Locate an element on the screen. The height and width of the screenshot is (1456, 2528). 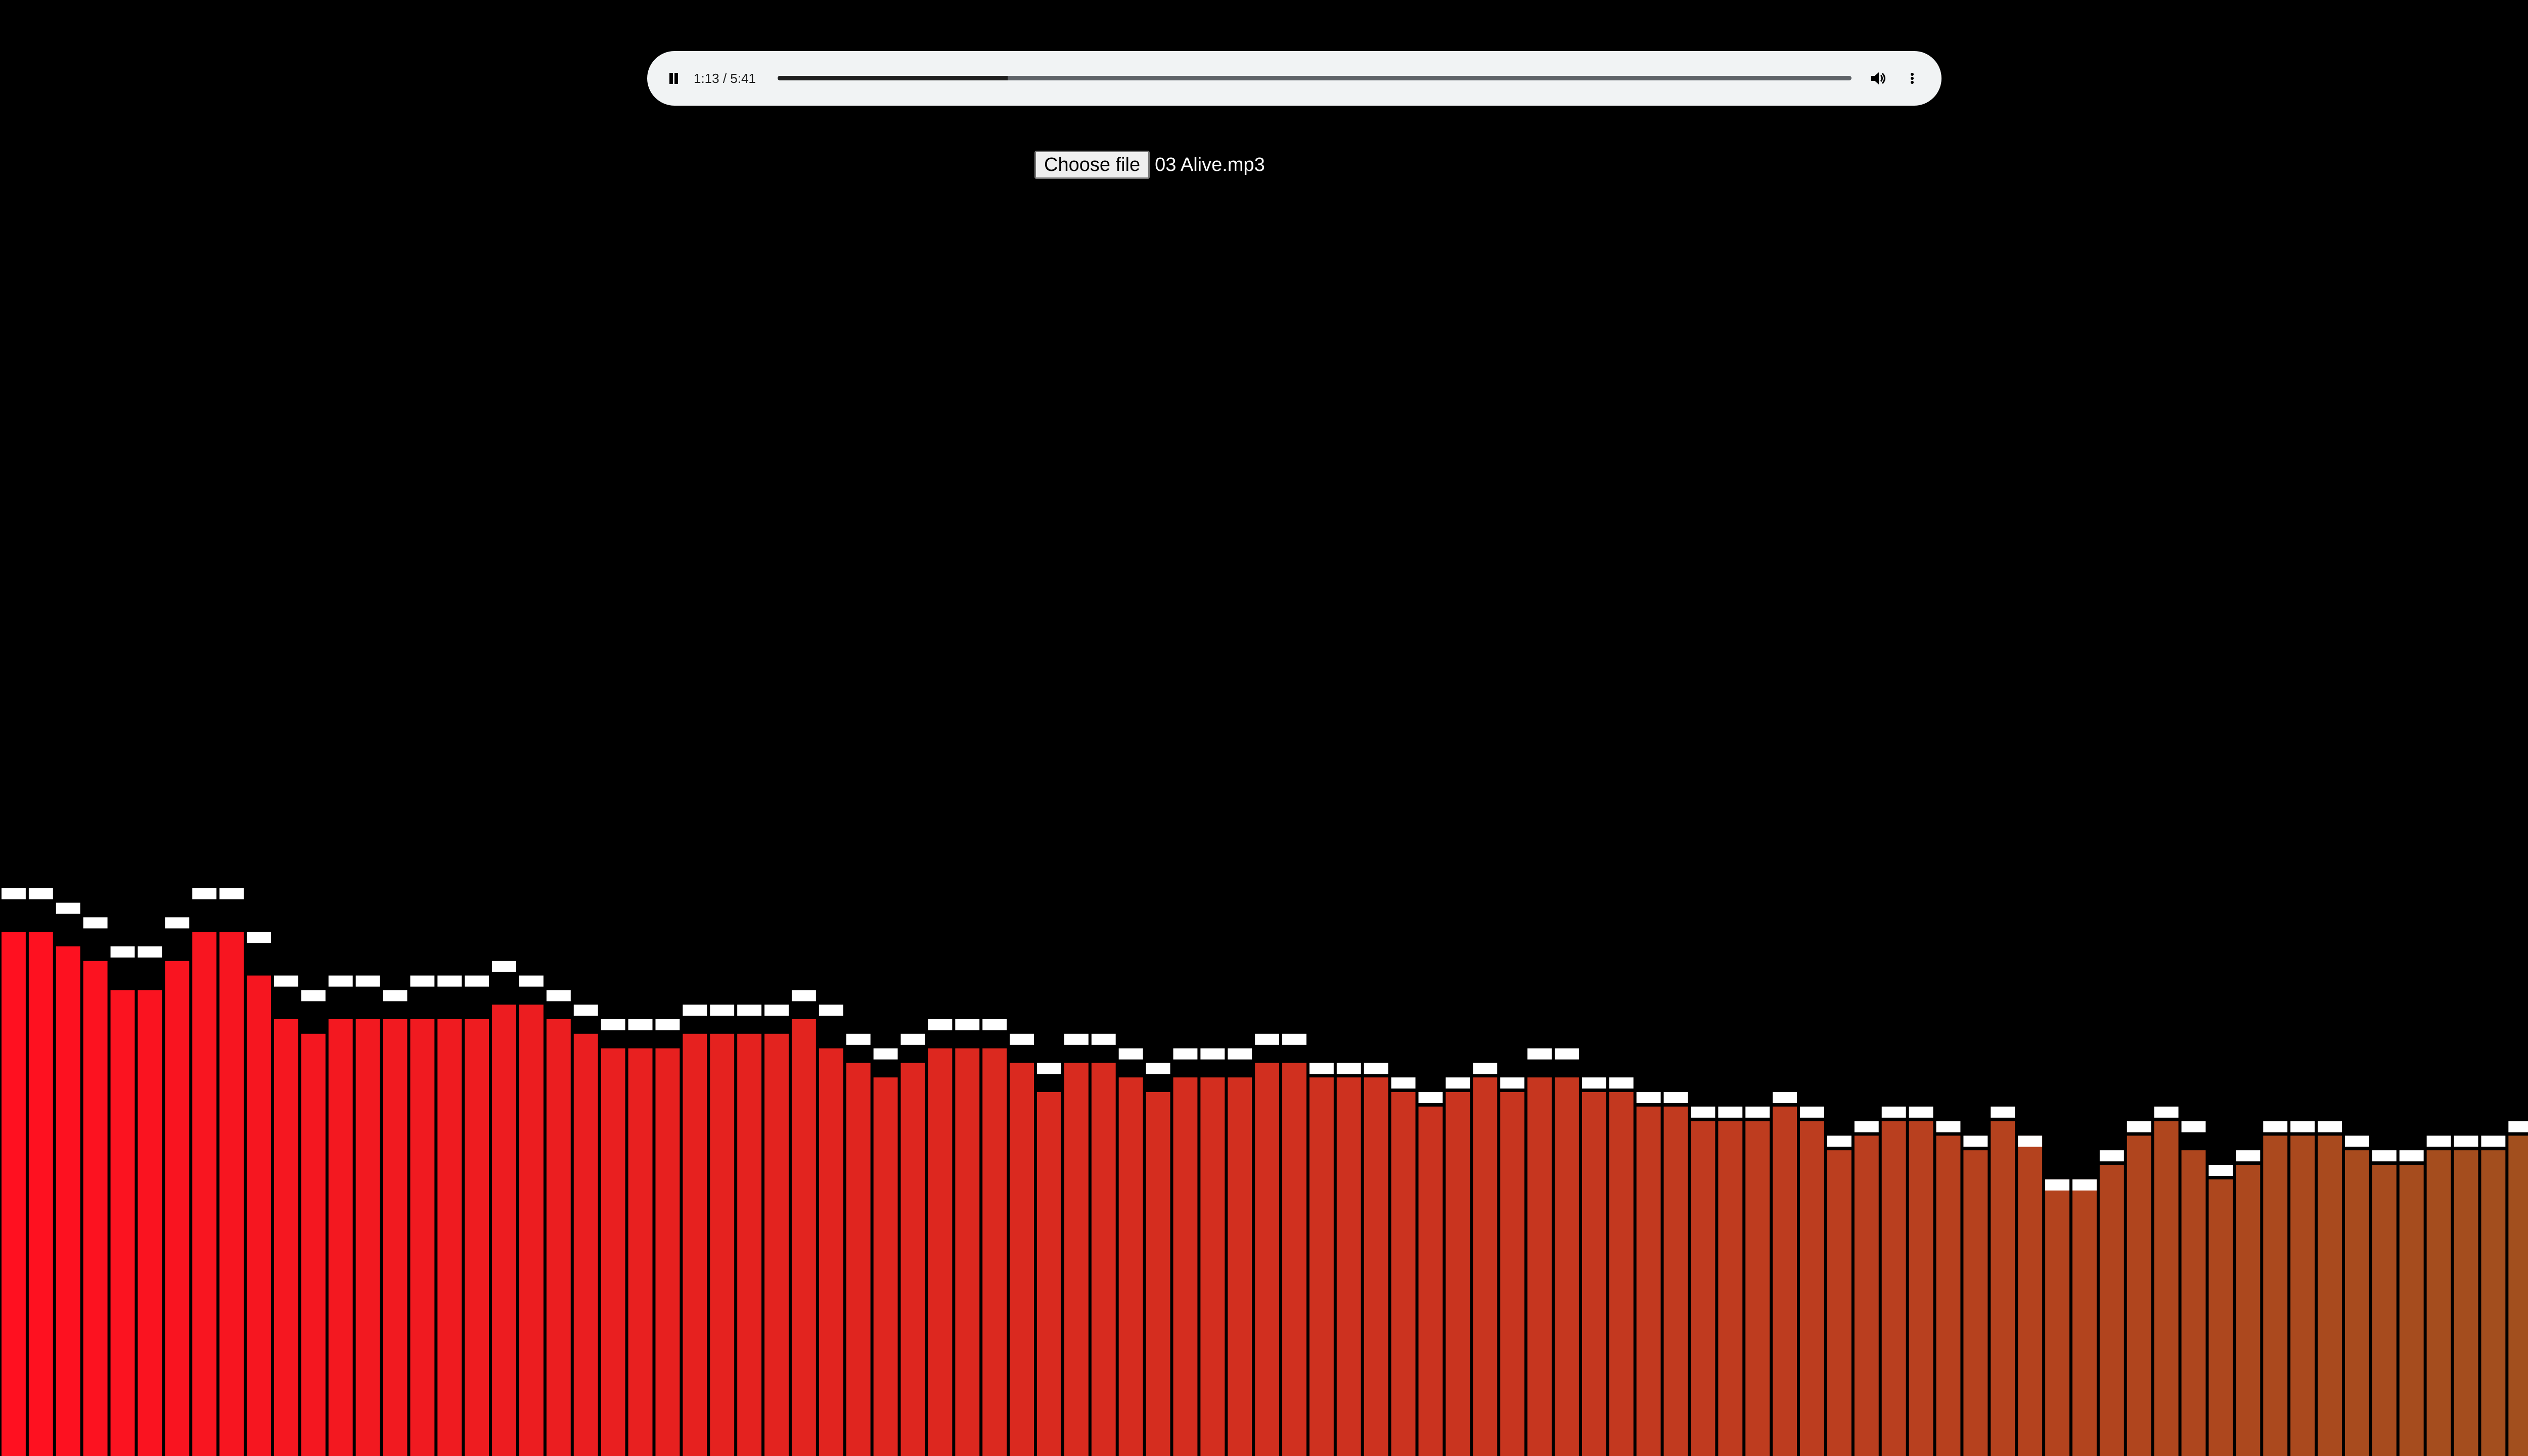
more-options-button is located at coordinates (1912, 78).